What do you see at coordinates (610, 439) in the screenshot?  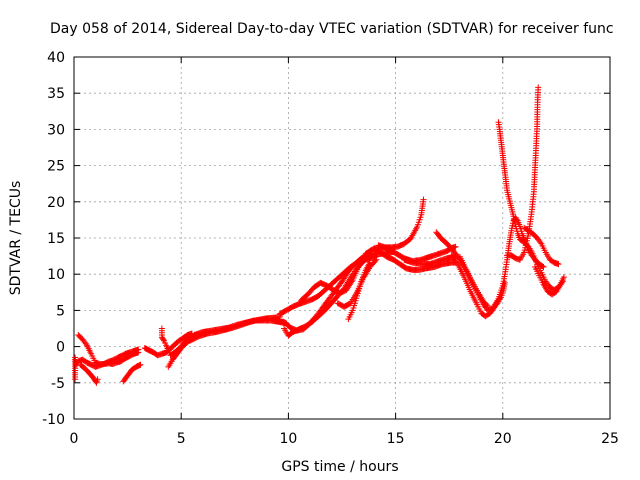 I see `x-tick-label: 25` at bounding box center [610, 439].